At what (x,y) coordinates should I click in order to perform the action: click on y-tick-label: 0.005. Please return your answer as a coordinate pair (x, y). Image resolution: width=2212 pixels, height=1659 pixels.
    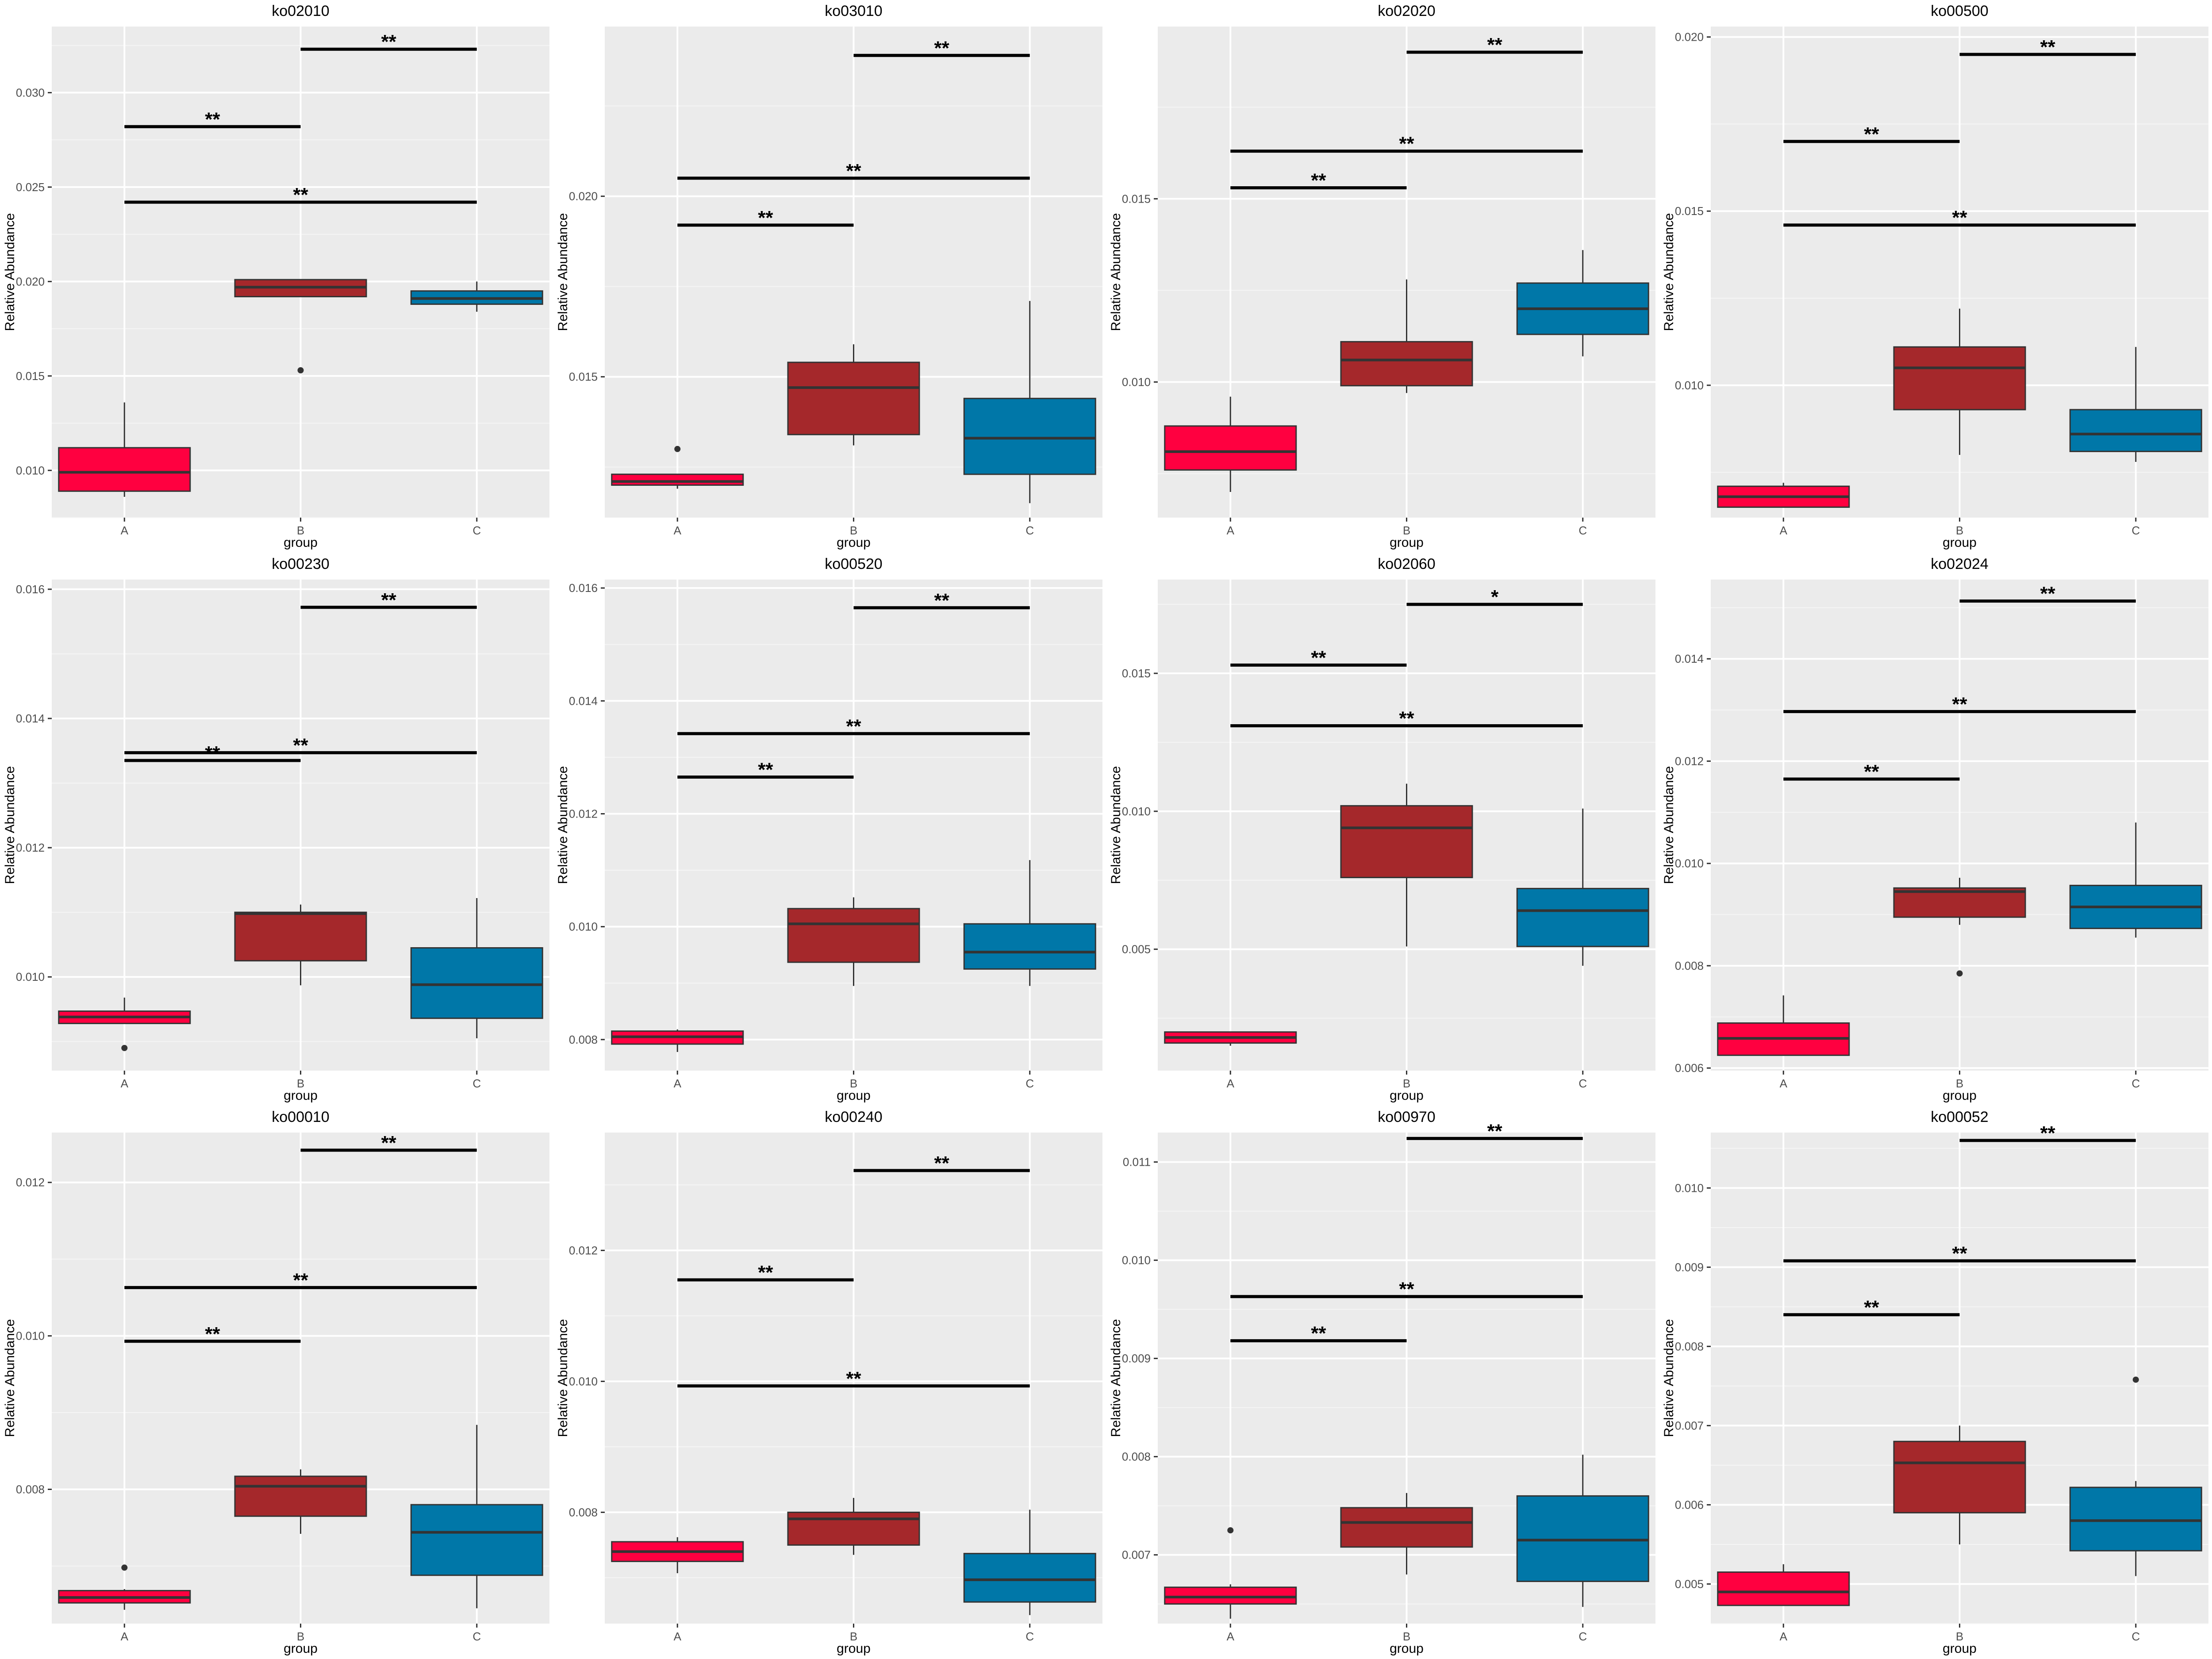
    Looking at the image, I should click on (1136, 949).